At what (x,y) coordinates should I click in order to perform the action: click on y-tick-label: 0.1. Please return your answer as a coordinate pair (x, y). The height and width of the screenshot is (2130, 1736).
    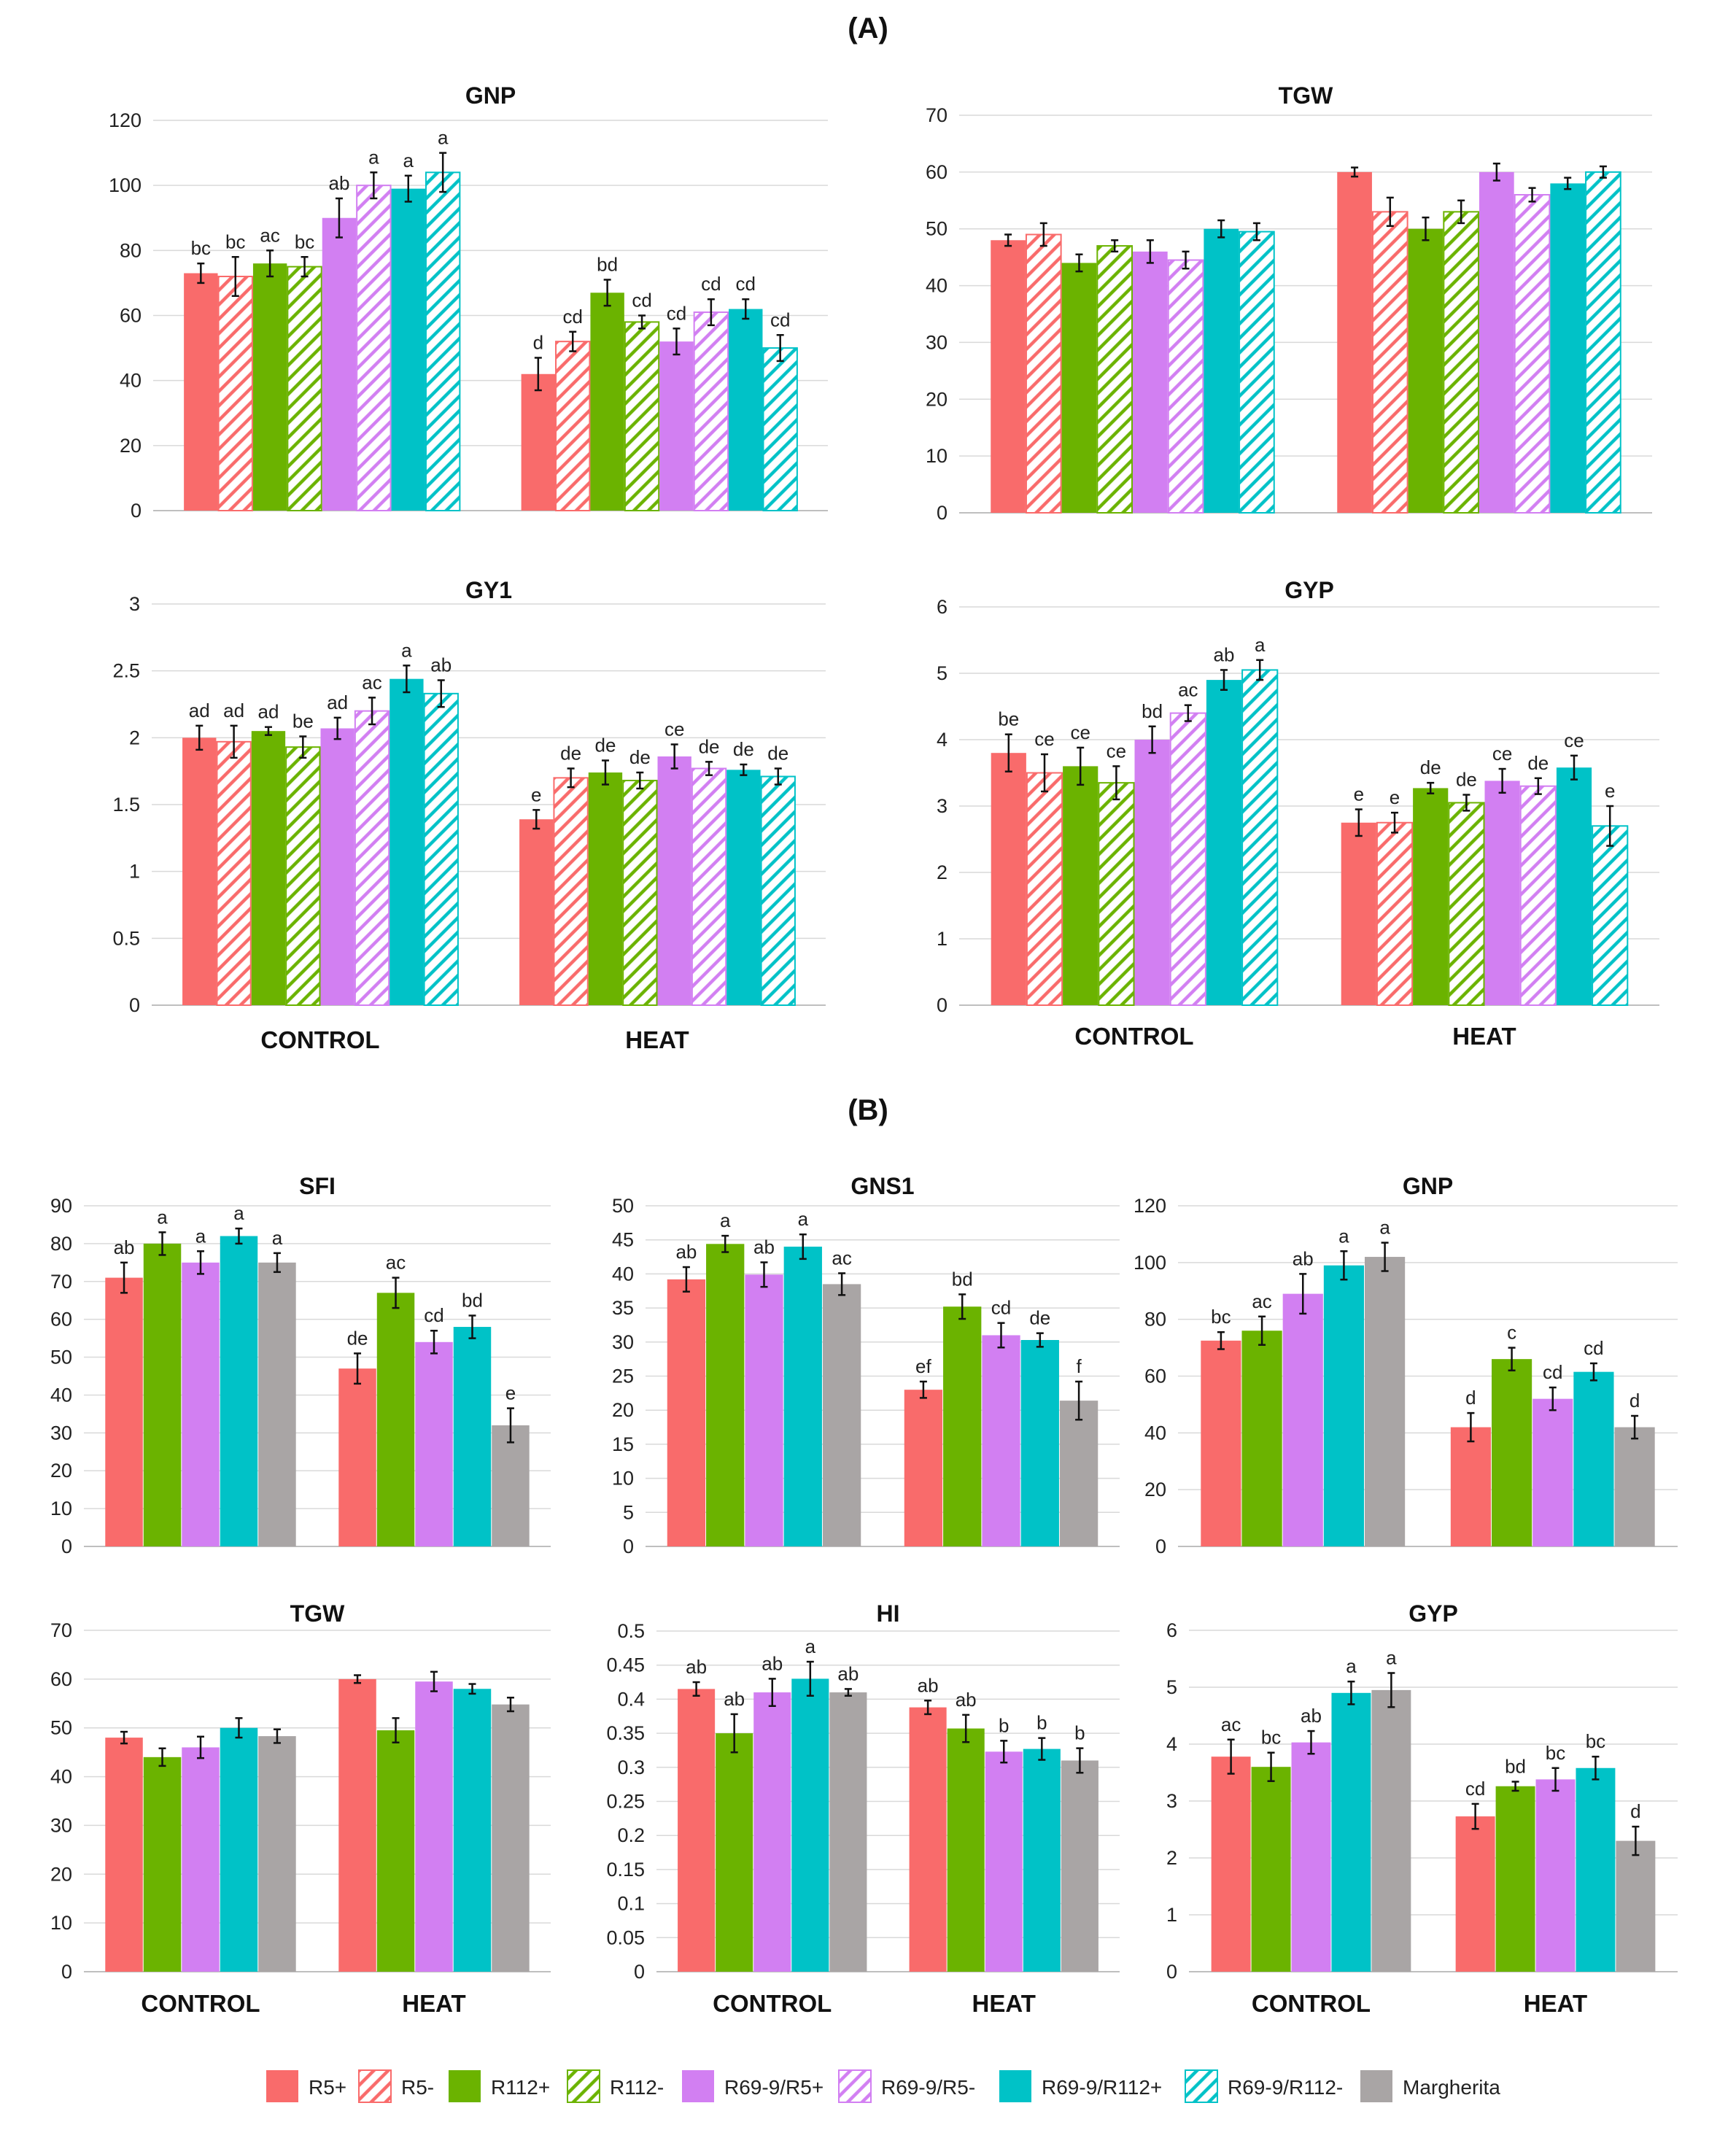
    Looking at the image, I should click on (631, 1904).